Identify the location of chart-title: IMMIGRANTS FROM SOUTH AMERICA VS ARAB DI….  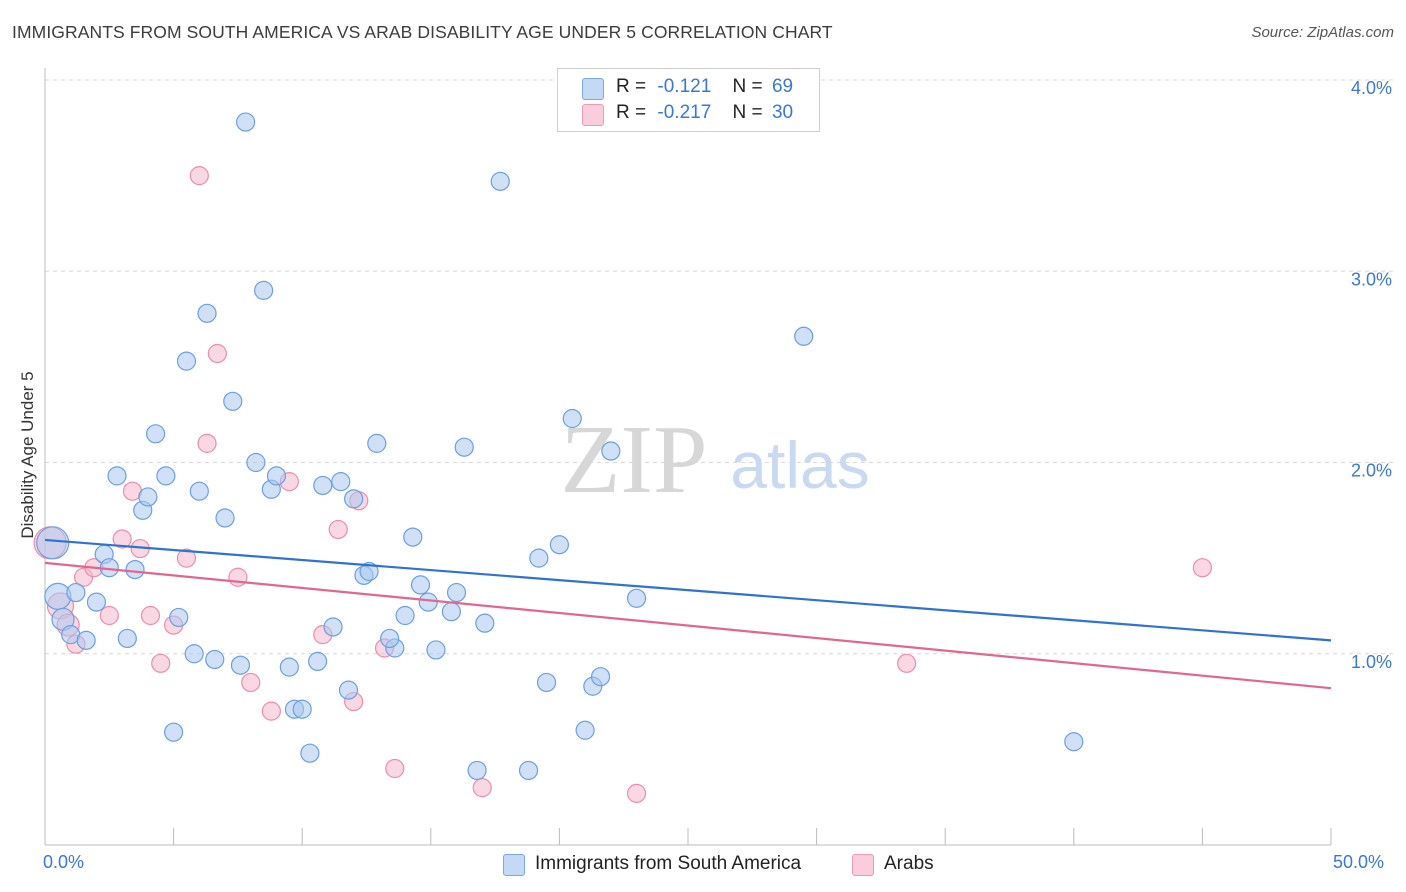
(422, 32).